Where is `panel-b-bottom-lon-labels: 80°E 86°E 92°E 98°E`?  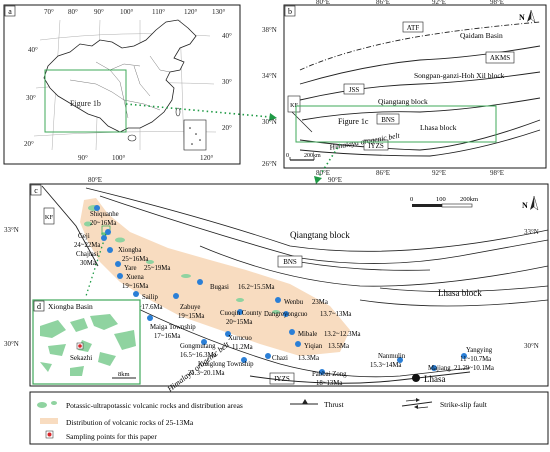 panel-b-bottom-lon-labels: 80°E 86°E 92°E 98°E is located at coordinates (410, 173).